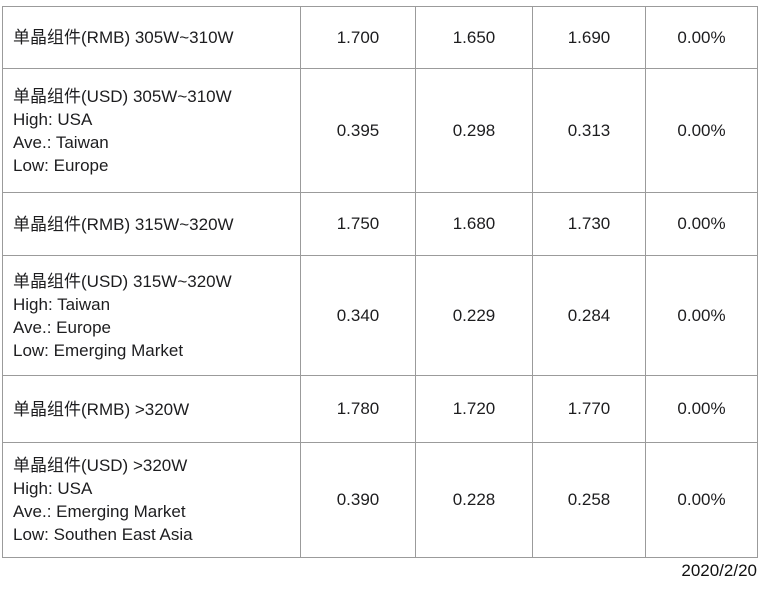  Describe the element at coordinates (474, 37) in the screenshot. I see `price-cell: 1.650` at that location.